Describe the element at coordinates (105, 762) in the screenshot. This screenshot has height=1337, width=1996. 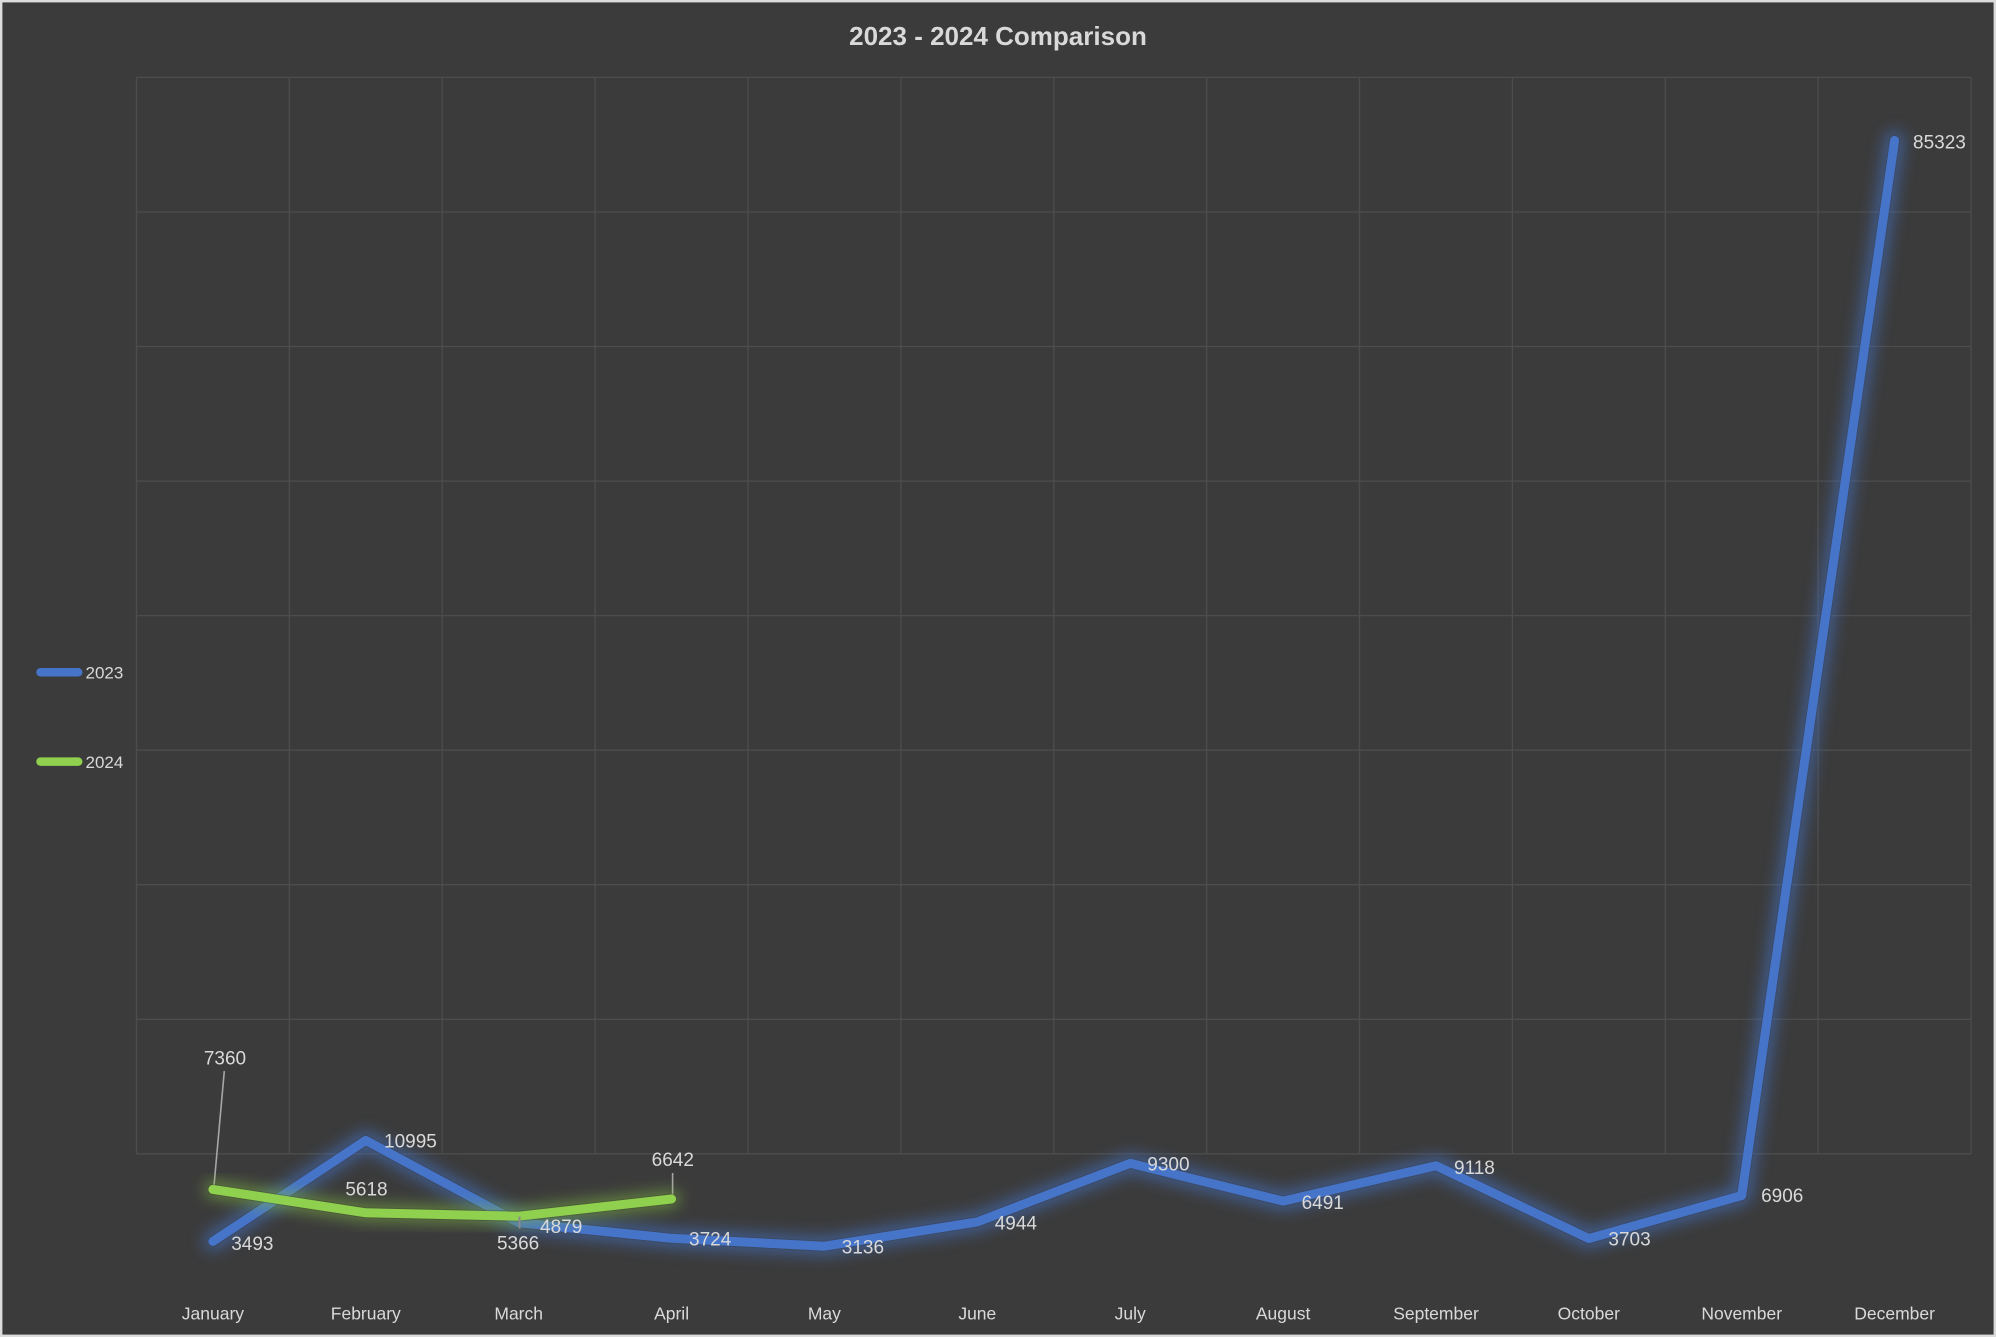
I see `svg-text: 2024` at that location.